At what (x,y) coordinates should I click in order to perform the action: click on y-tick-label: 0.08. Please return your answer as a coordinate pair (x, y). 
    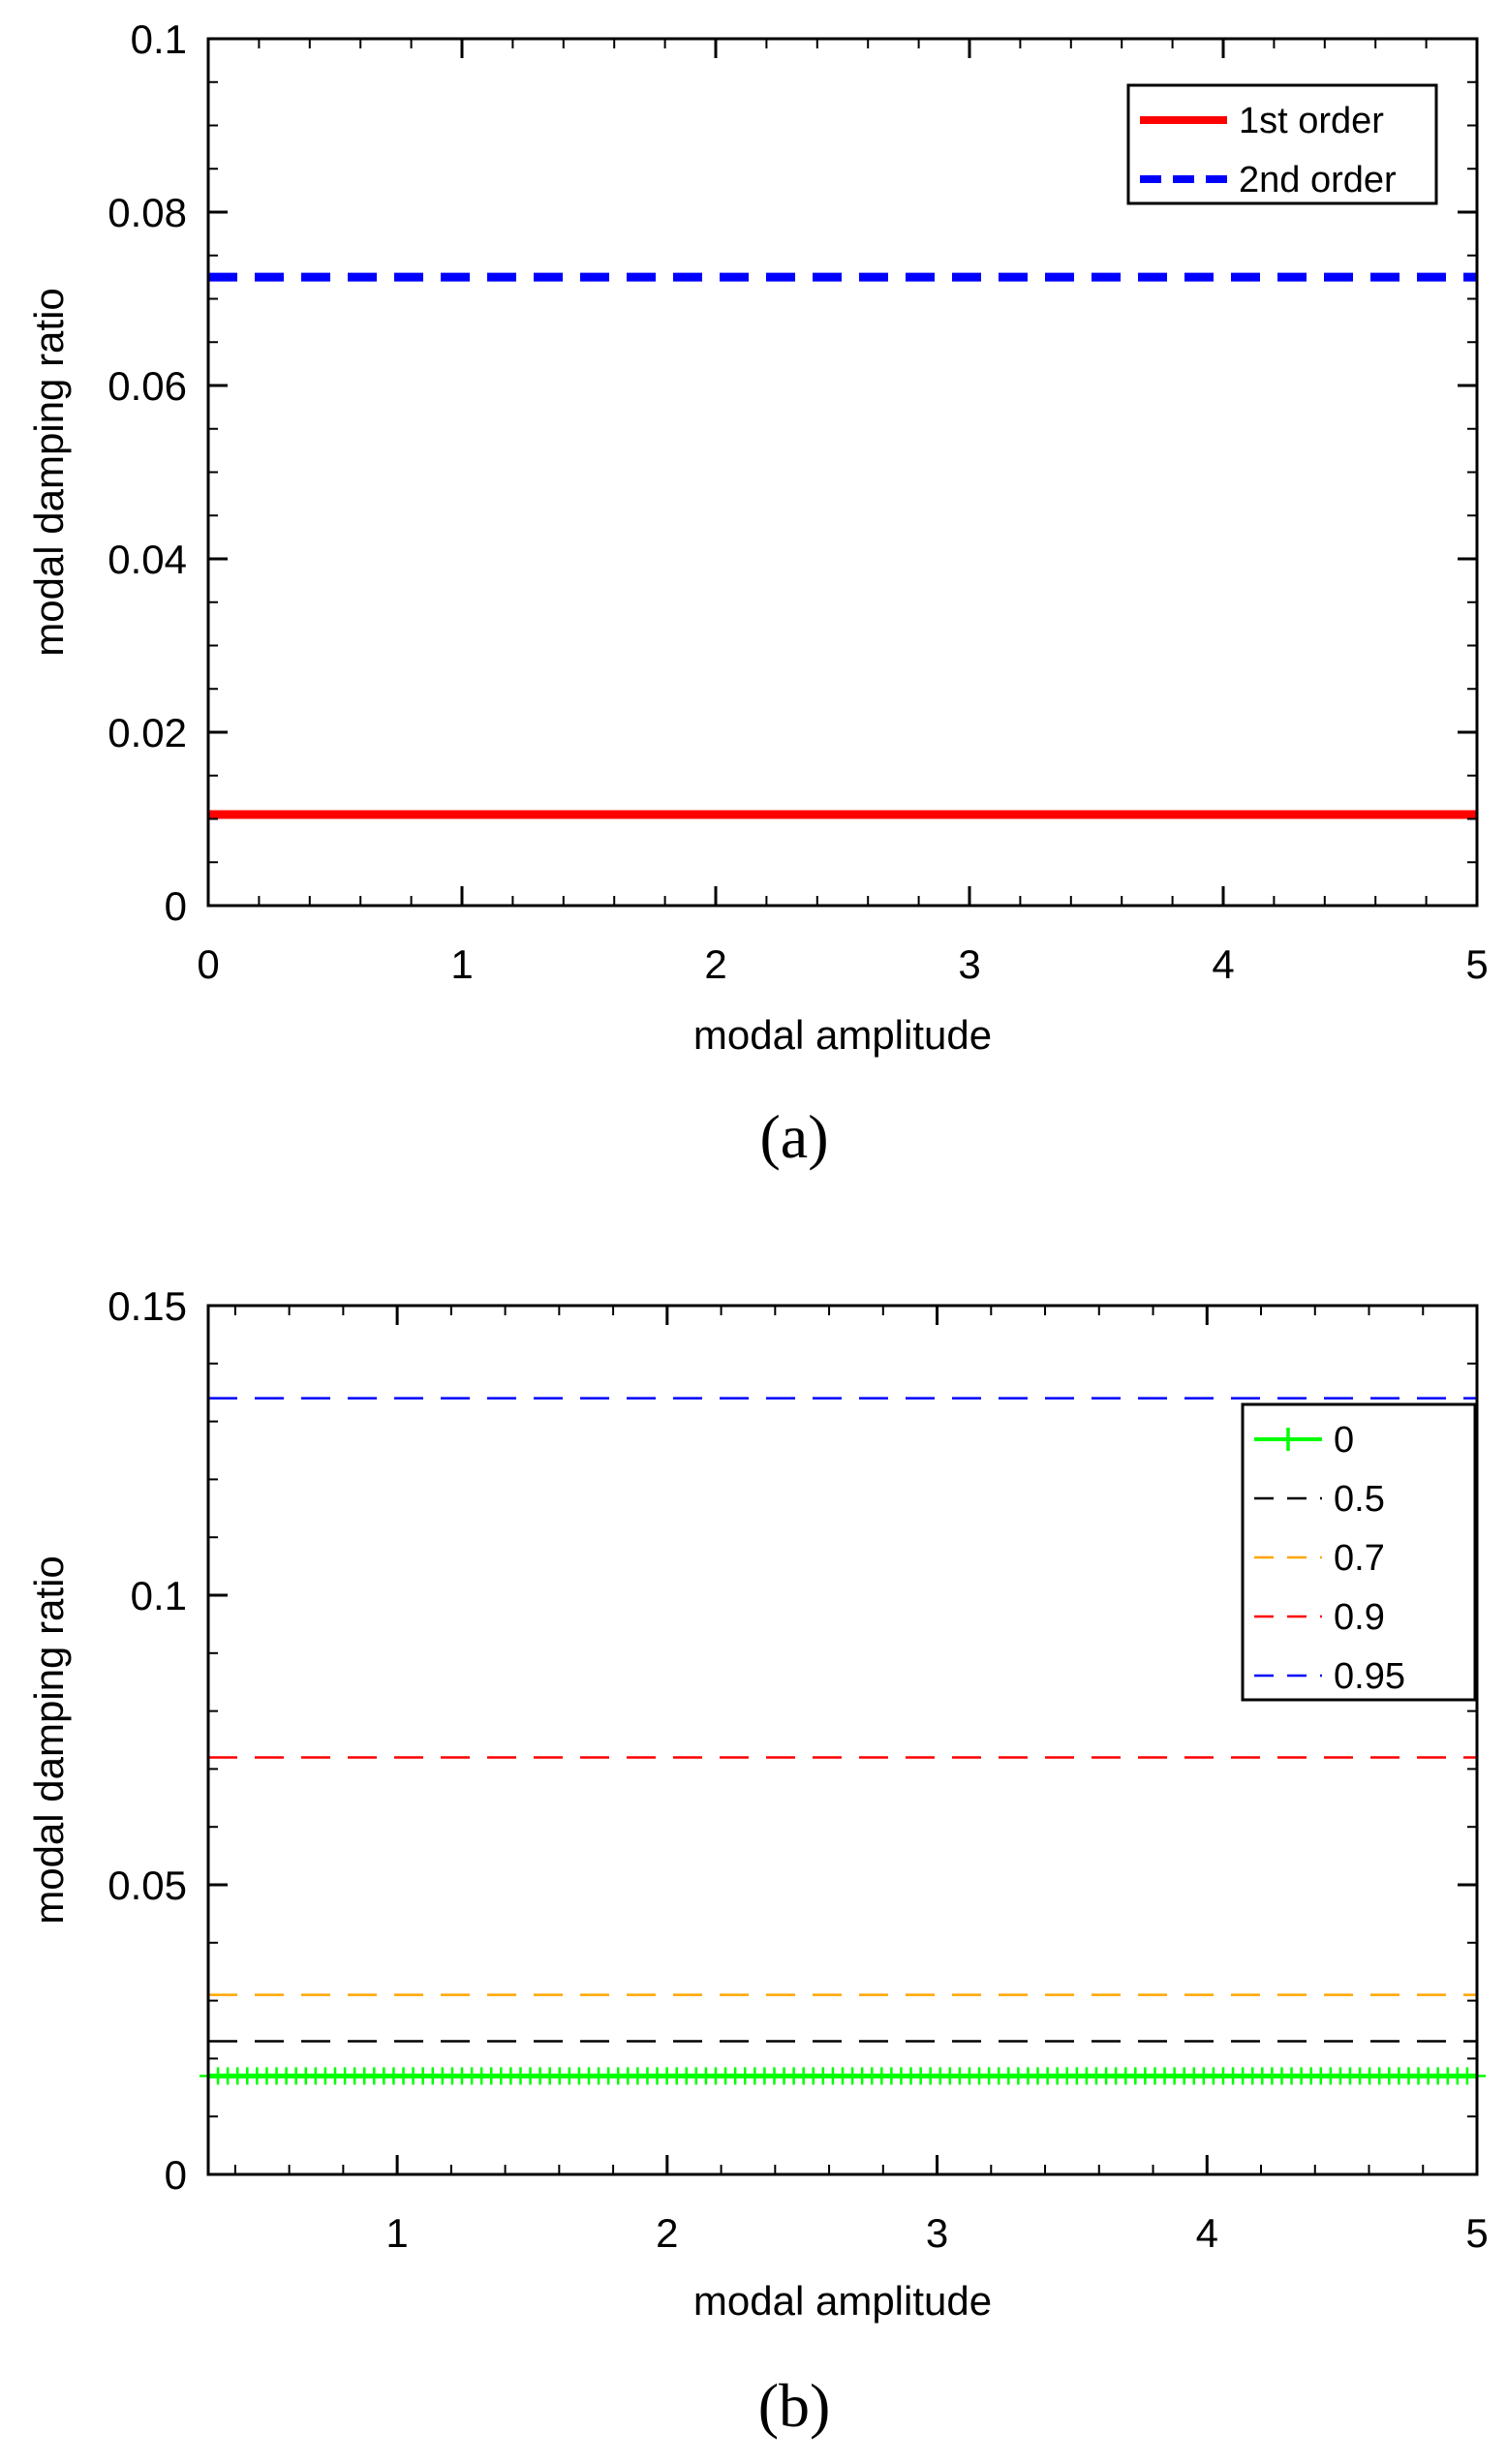
    Looking at the image, I should click on (147, 212).